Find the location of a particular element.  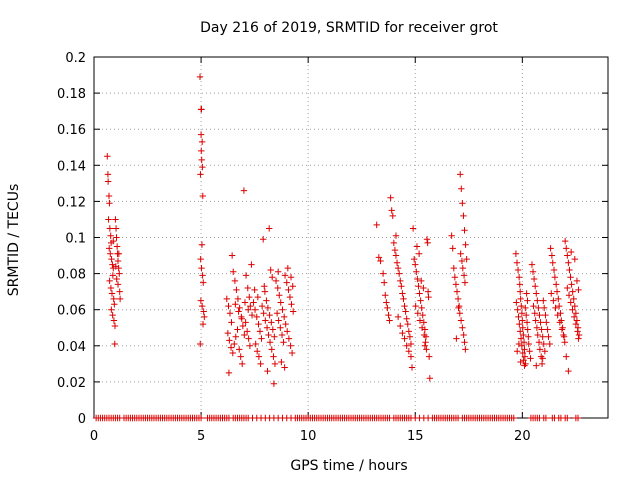

x-tick-label: 20 is located at coordinates (522, 436).